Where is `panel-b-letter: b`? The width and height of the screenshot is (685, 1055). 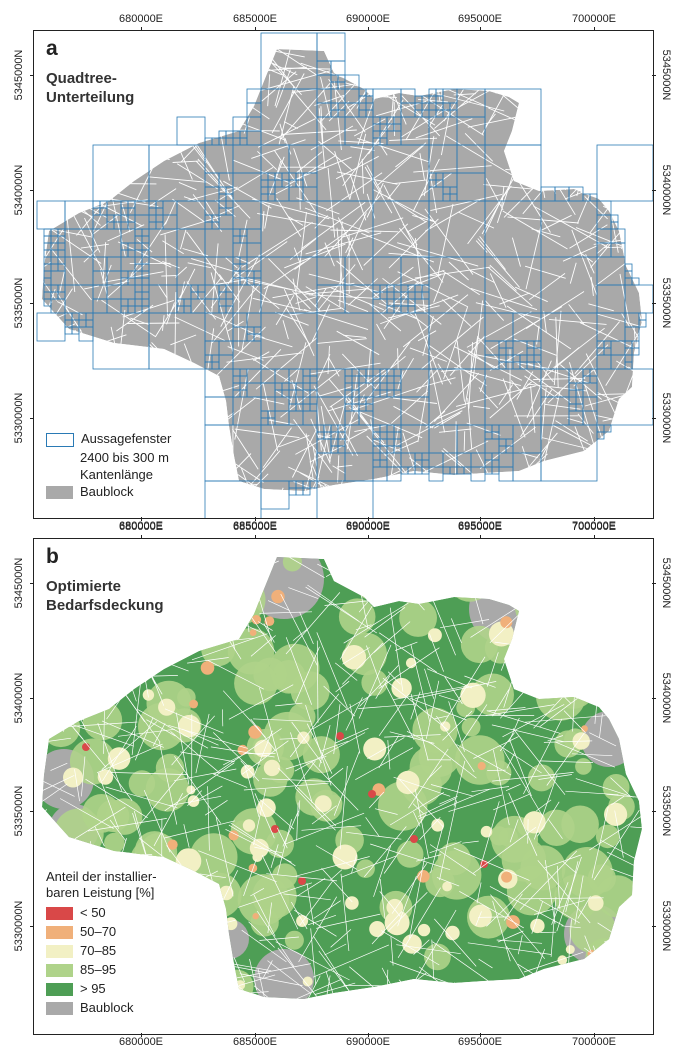 panel-b-letter: b is located at coordinates (52, 556).